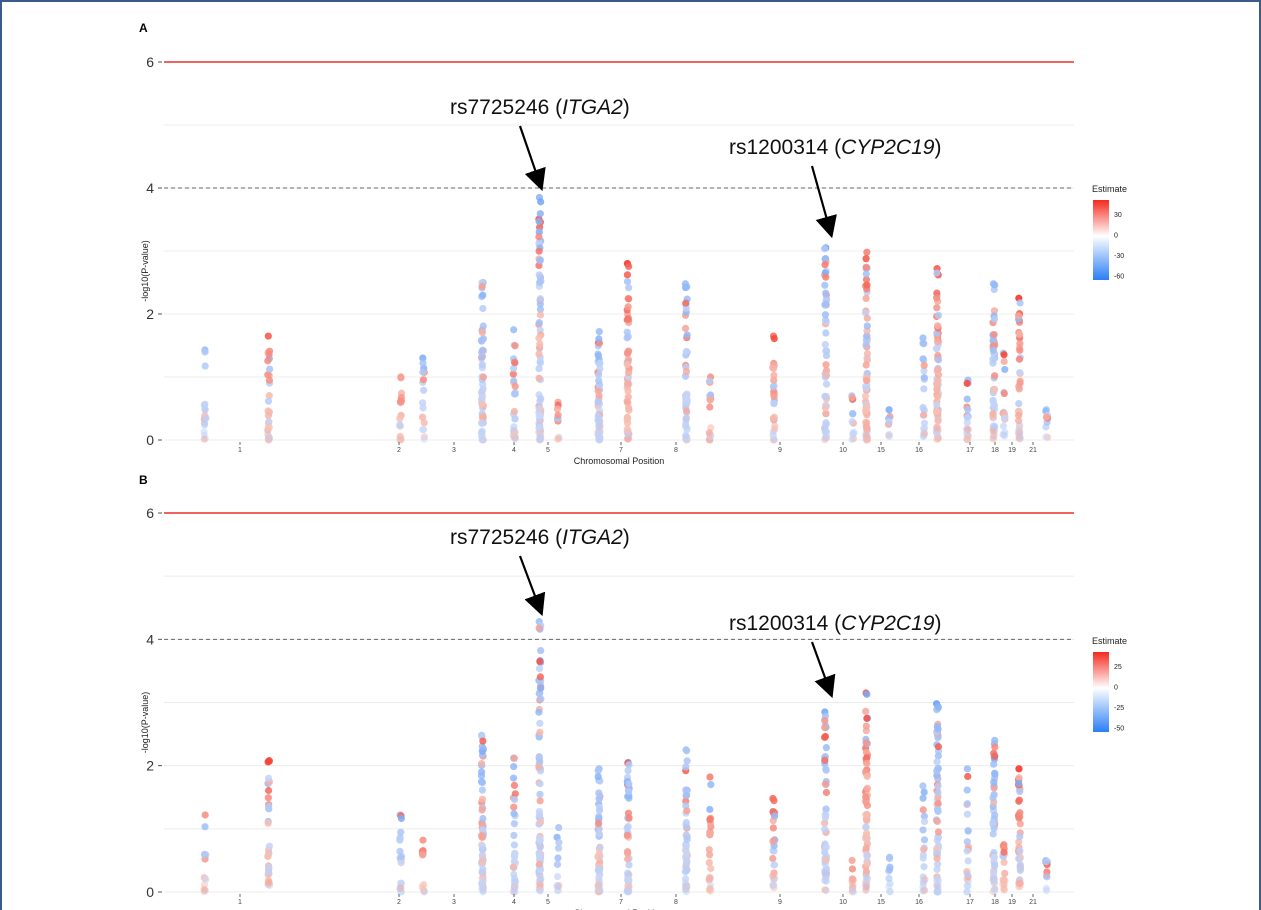 The image size is (1261, 910). Describe the element at coordinates (454, 450) in the screenshot. I see `x-tick-label: 3` at that location.